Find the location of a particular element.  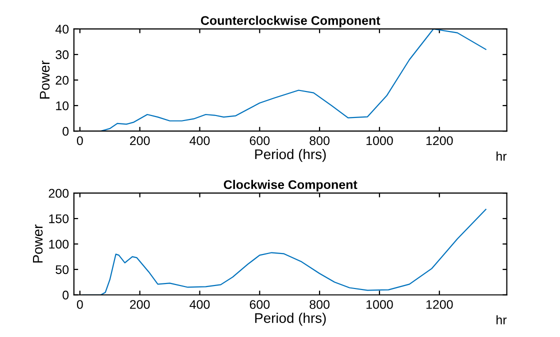

y-tick-label: 100 is located at coordinates (59, 244).